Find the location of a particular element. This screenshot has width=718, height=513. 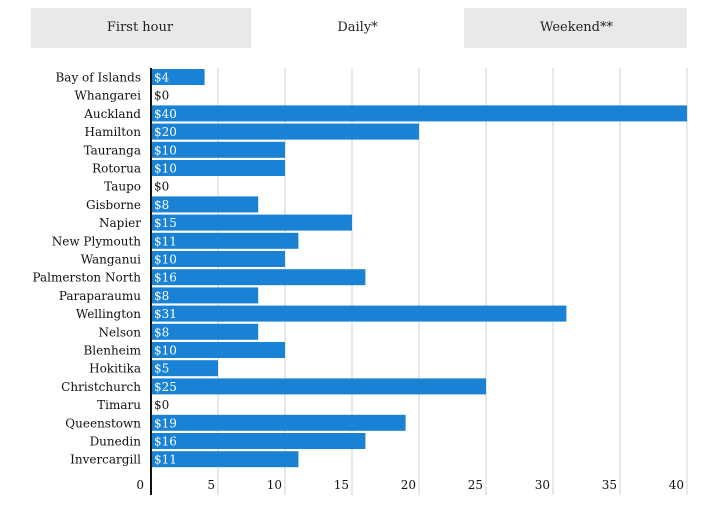

data-label: $19 is located at coordinates (165, 423).